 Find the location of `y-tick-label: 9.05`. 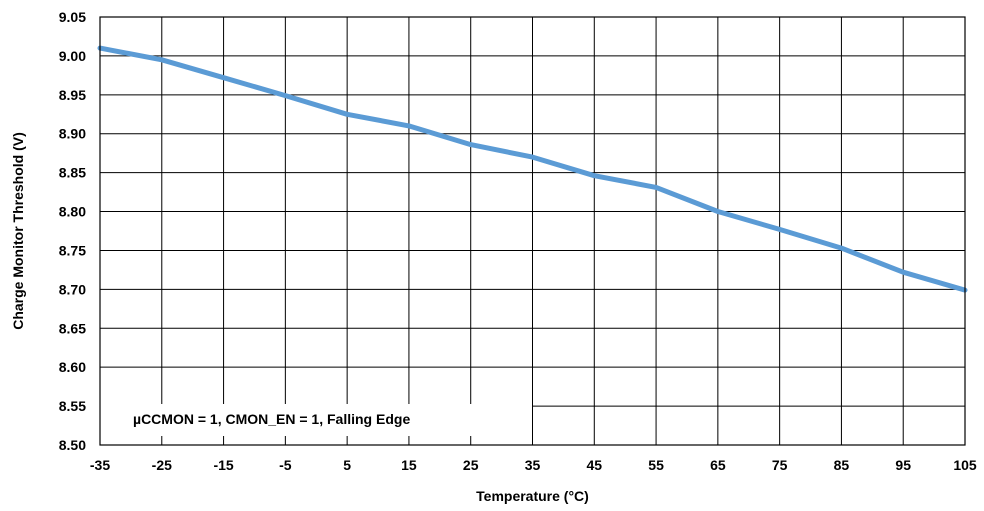

y-tick-label: 9.05 is located at coordinates (72, 17).